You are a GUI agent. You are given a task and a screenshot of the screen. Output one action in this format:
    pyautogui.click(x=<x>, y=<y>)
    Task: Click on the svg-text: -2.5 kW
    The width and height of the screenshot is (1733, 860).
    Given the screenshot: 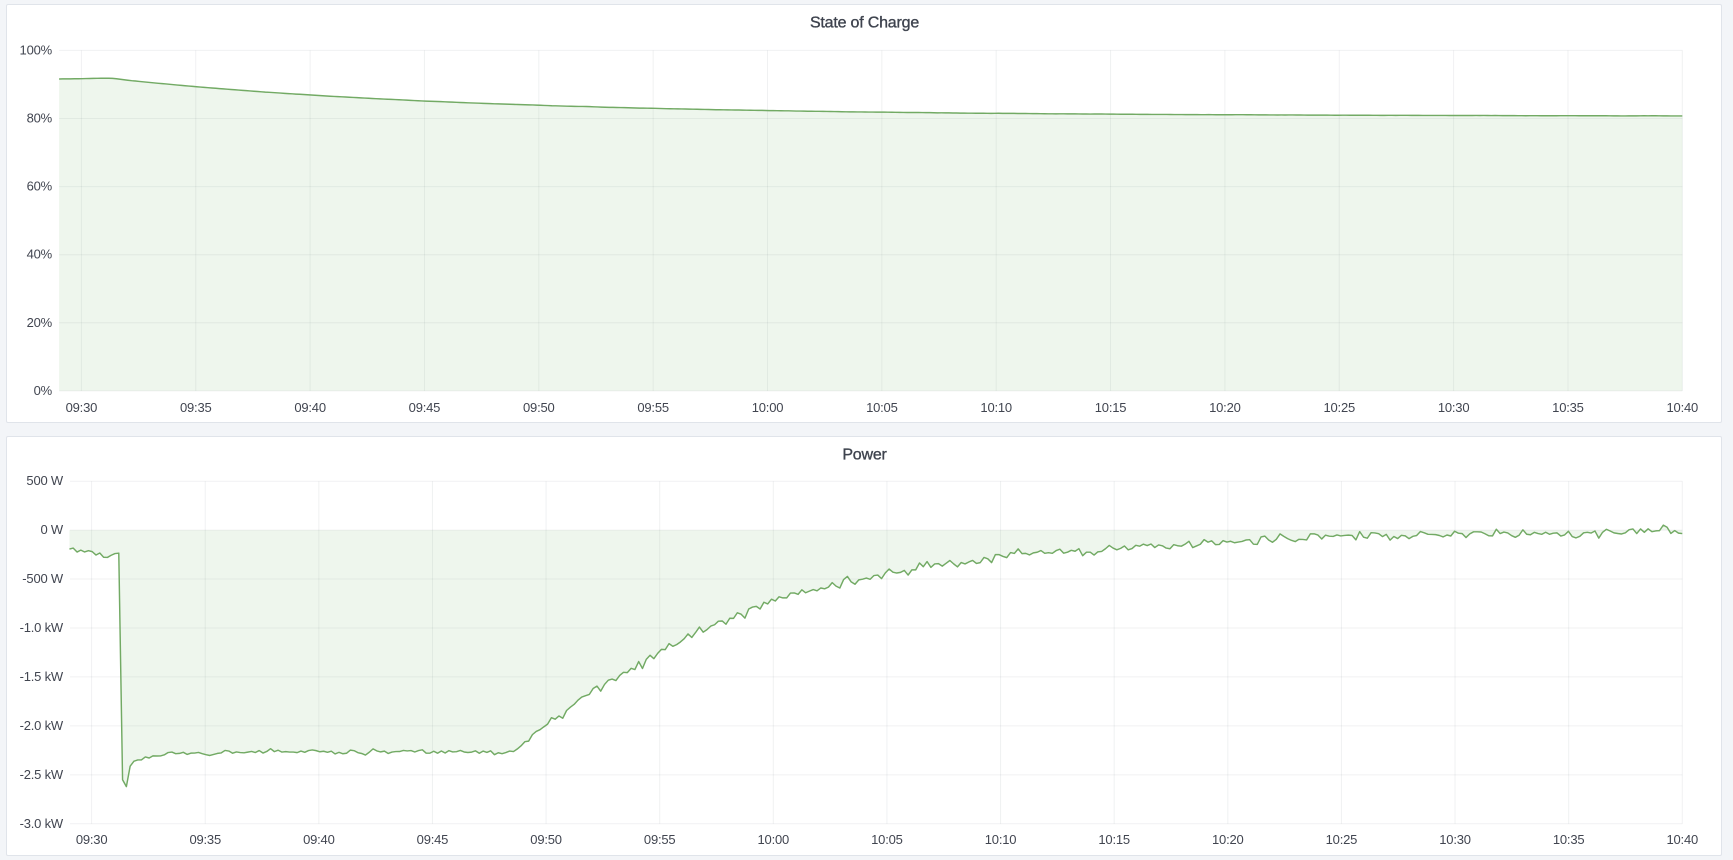 What is the action you would take?
    pyautogui.click(x=42, y=774)
    